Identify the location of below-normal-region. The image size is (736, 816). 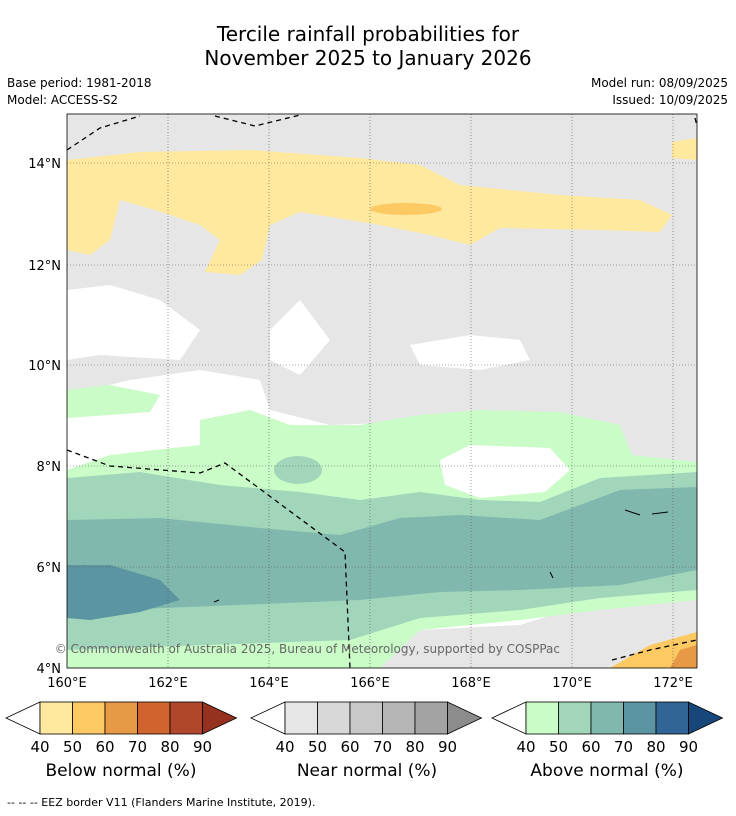
(369, 212).